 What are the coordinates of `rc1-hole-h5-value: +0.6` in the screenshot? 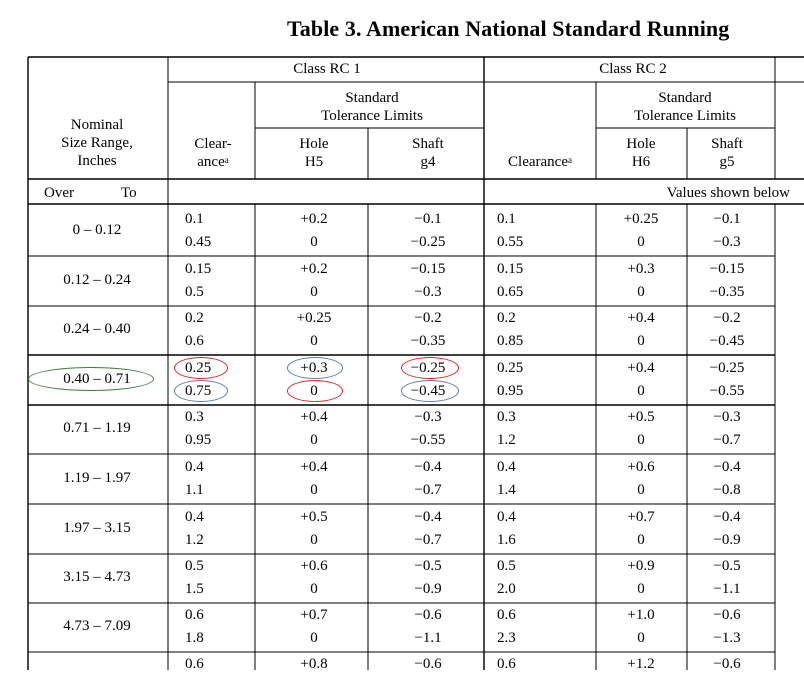 It's located at (314, 566).